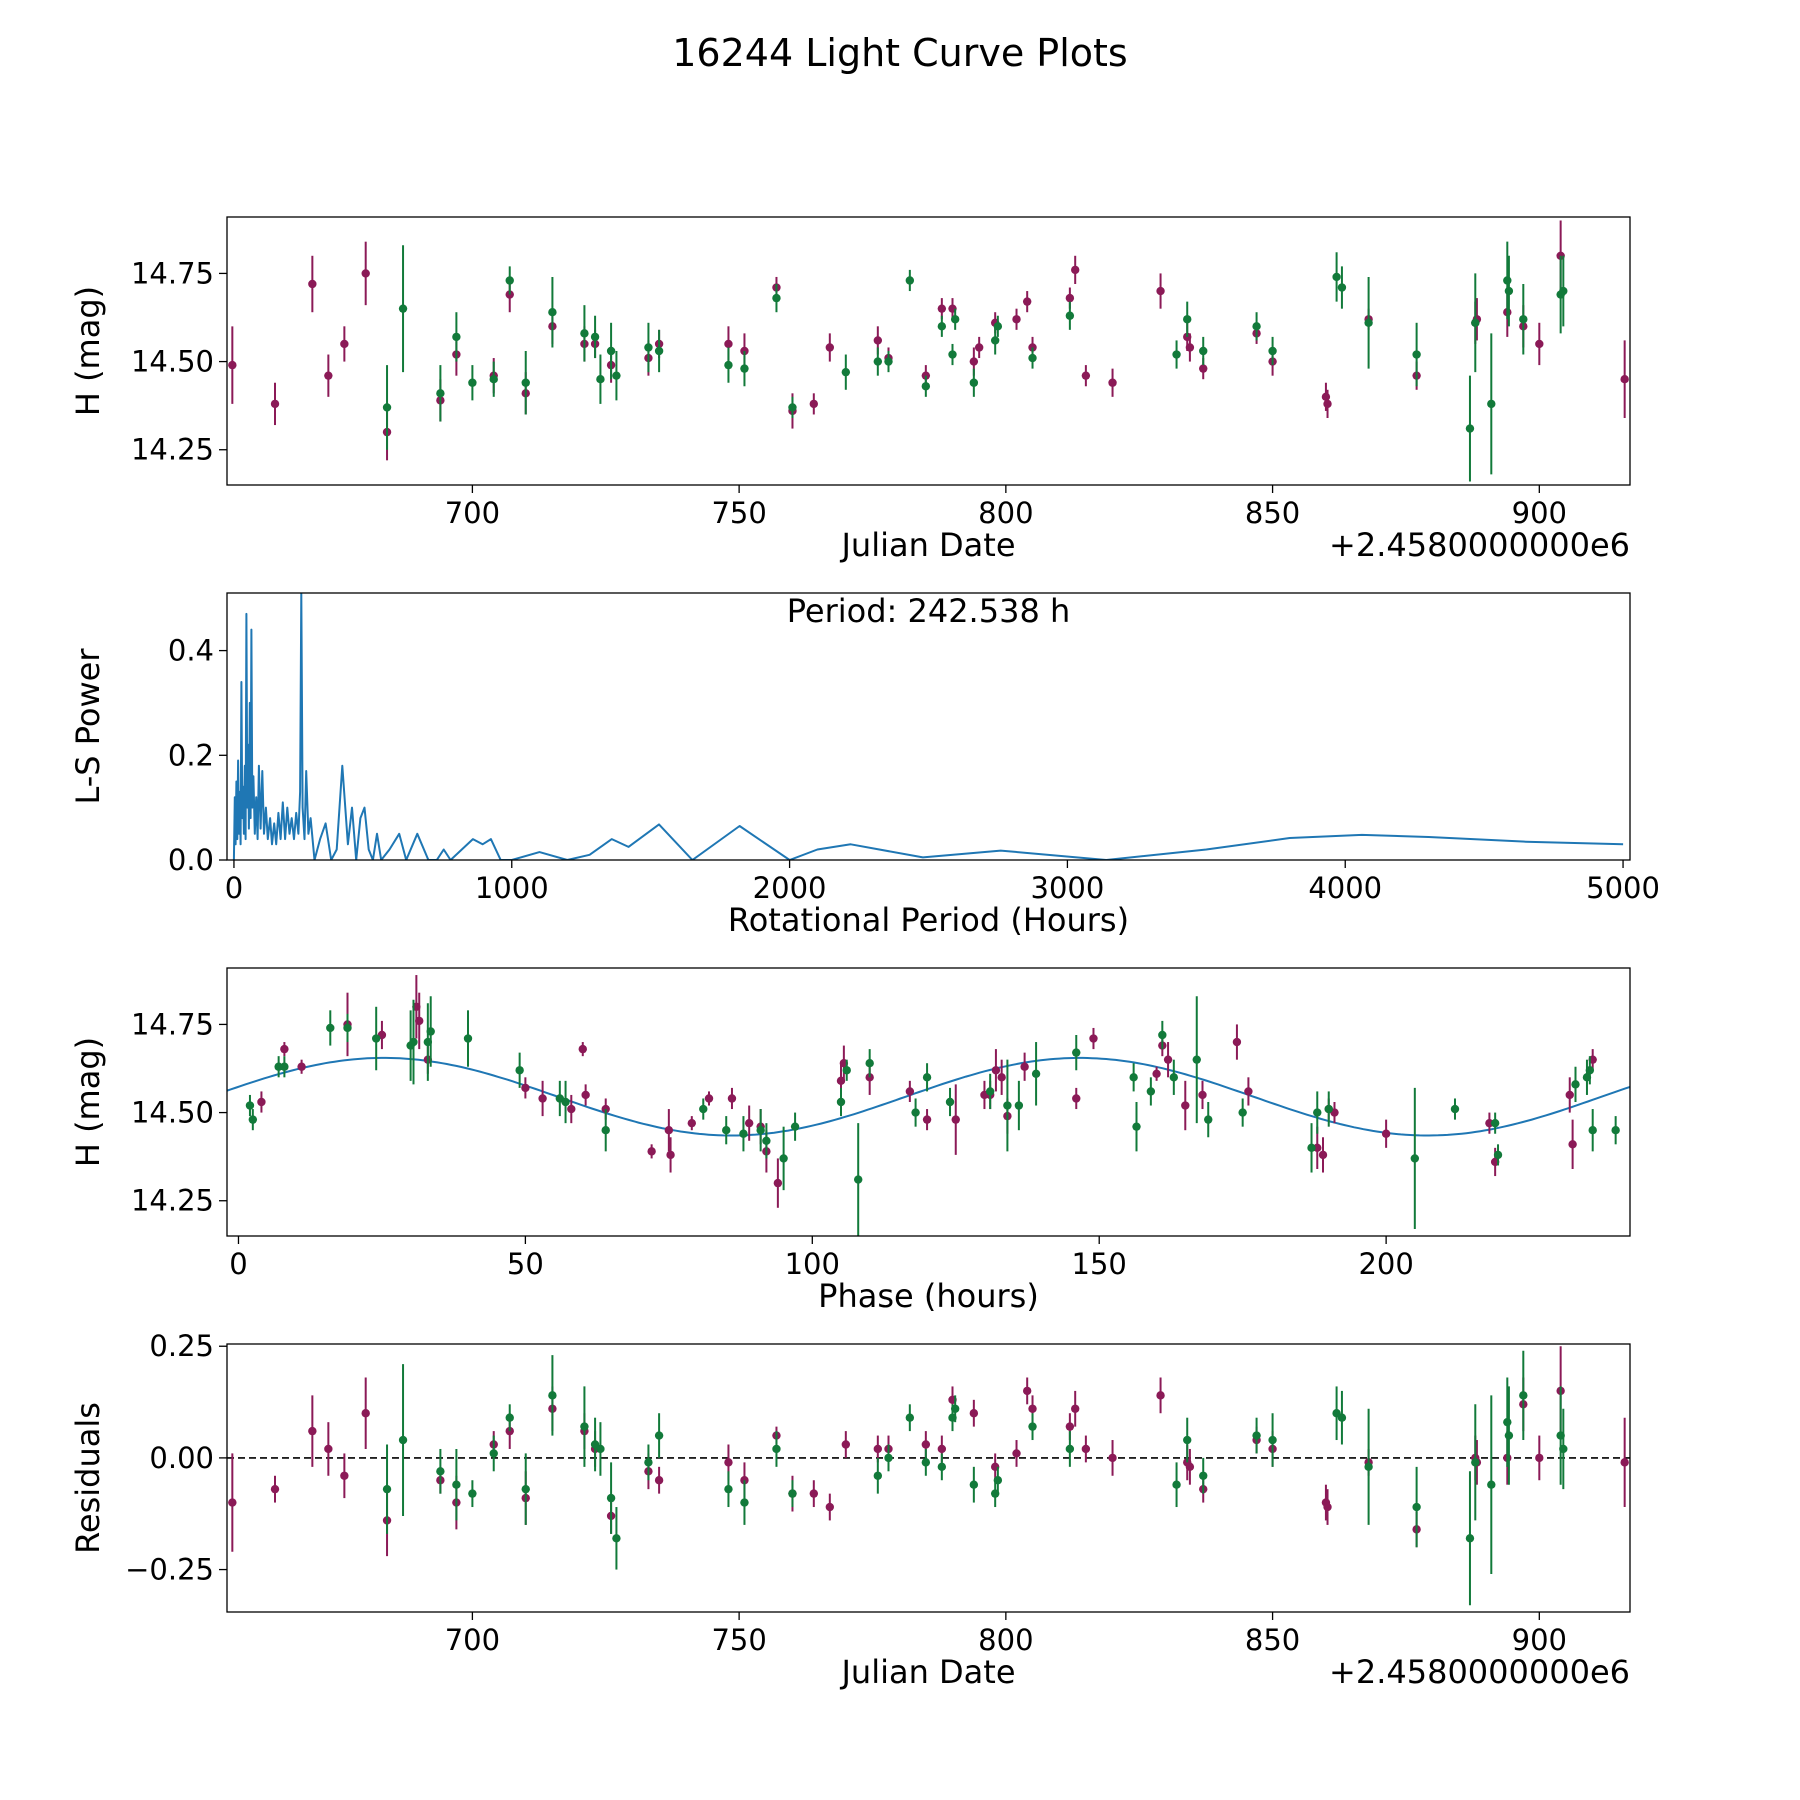  I want to click on figure-title: 16244 Light Curve Plots, so click(899, 53).